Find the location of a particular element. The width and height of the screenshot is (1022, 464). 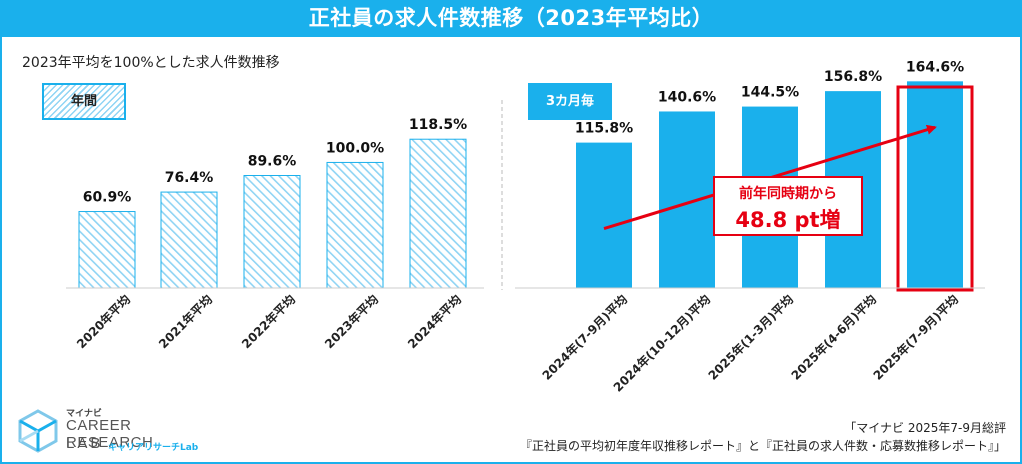

logo-name: CAREER RESEARCH is located at coordinates (110, 434).